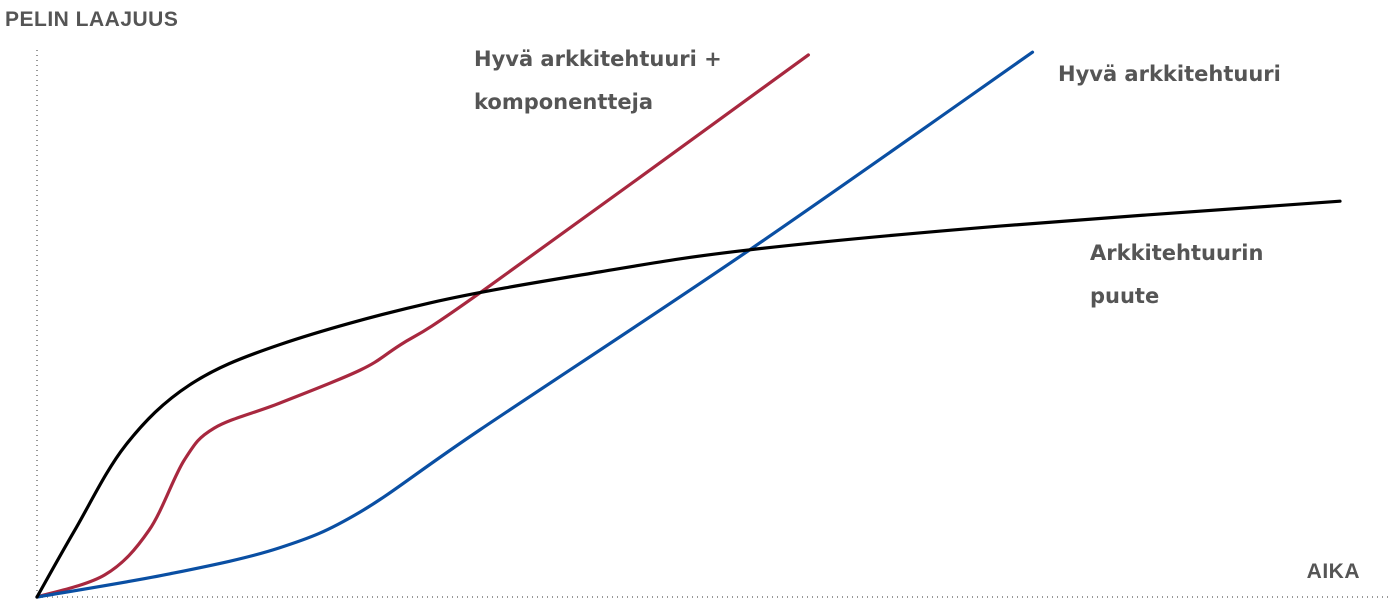 This screenshot has height=599, width=1389. What do you see at coordinates (598, 80) in the screenshot?
I see `series-label: Hyvä arkkitehtuuri + komponentteja` at bounding box center [598, 80].